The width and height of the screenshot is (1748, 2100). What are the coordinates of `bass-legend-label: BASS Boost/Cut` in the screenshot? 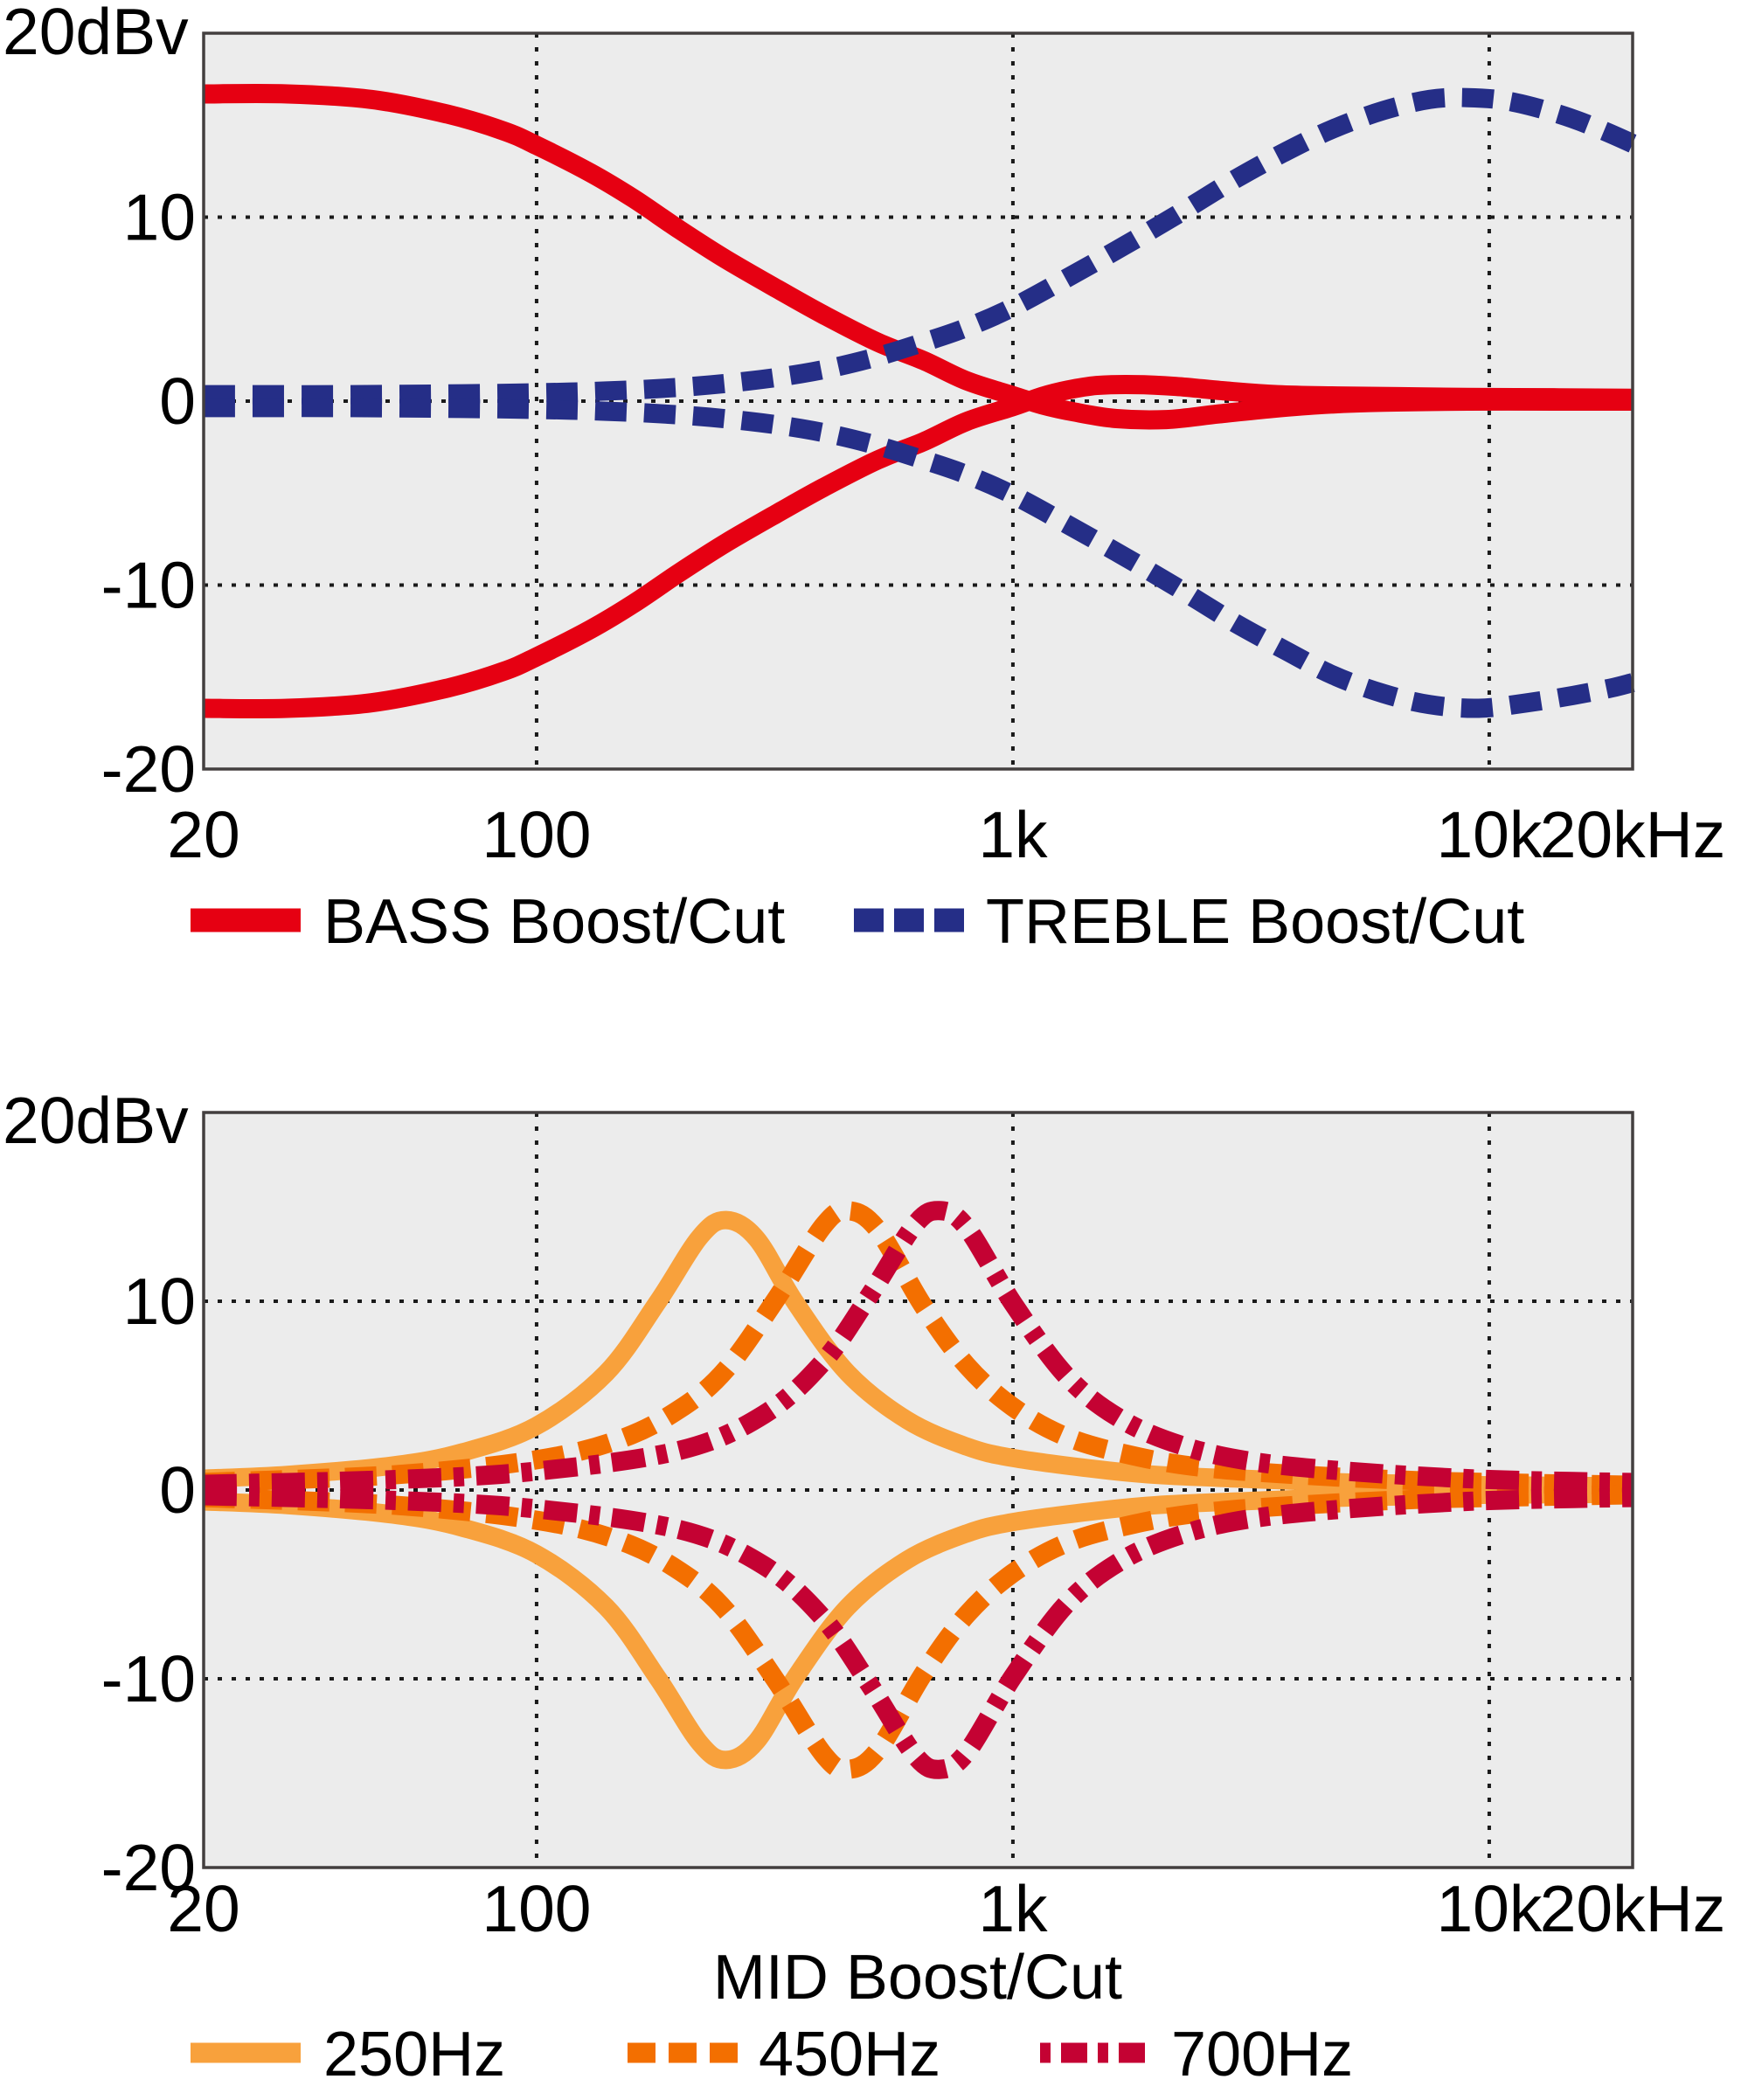 It's located at (554, 922).